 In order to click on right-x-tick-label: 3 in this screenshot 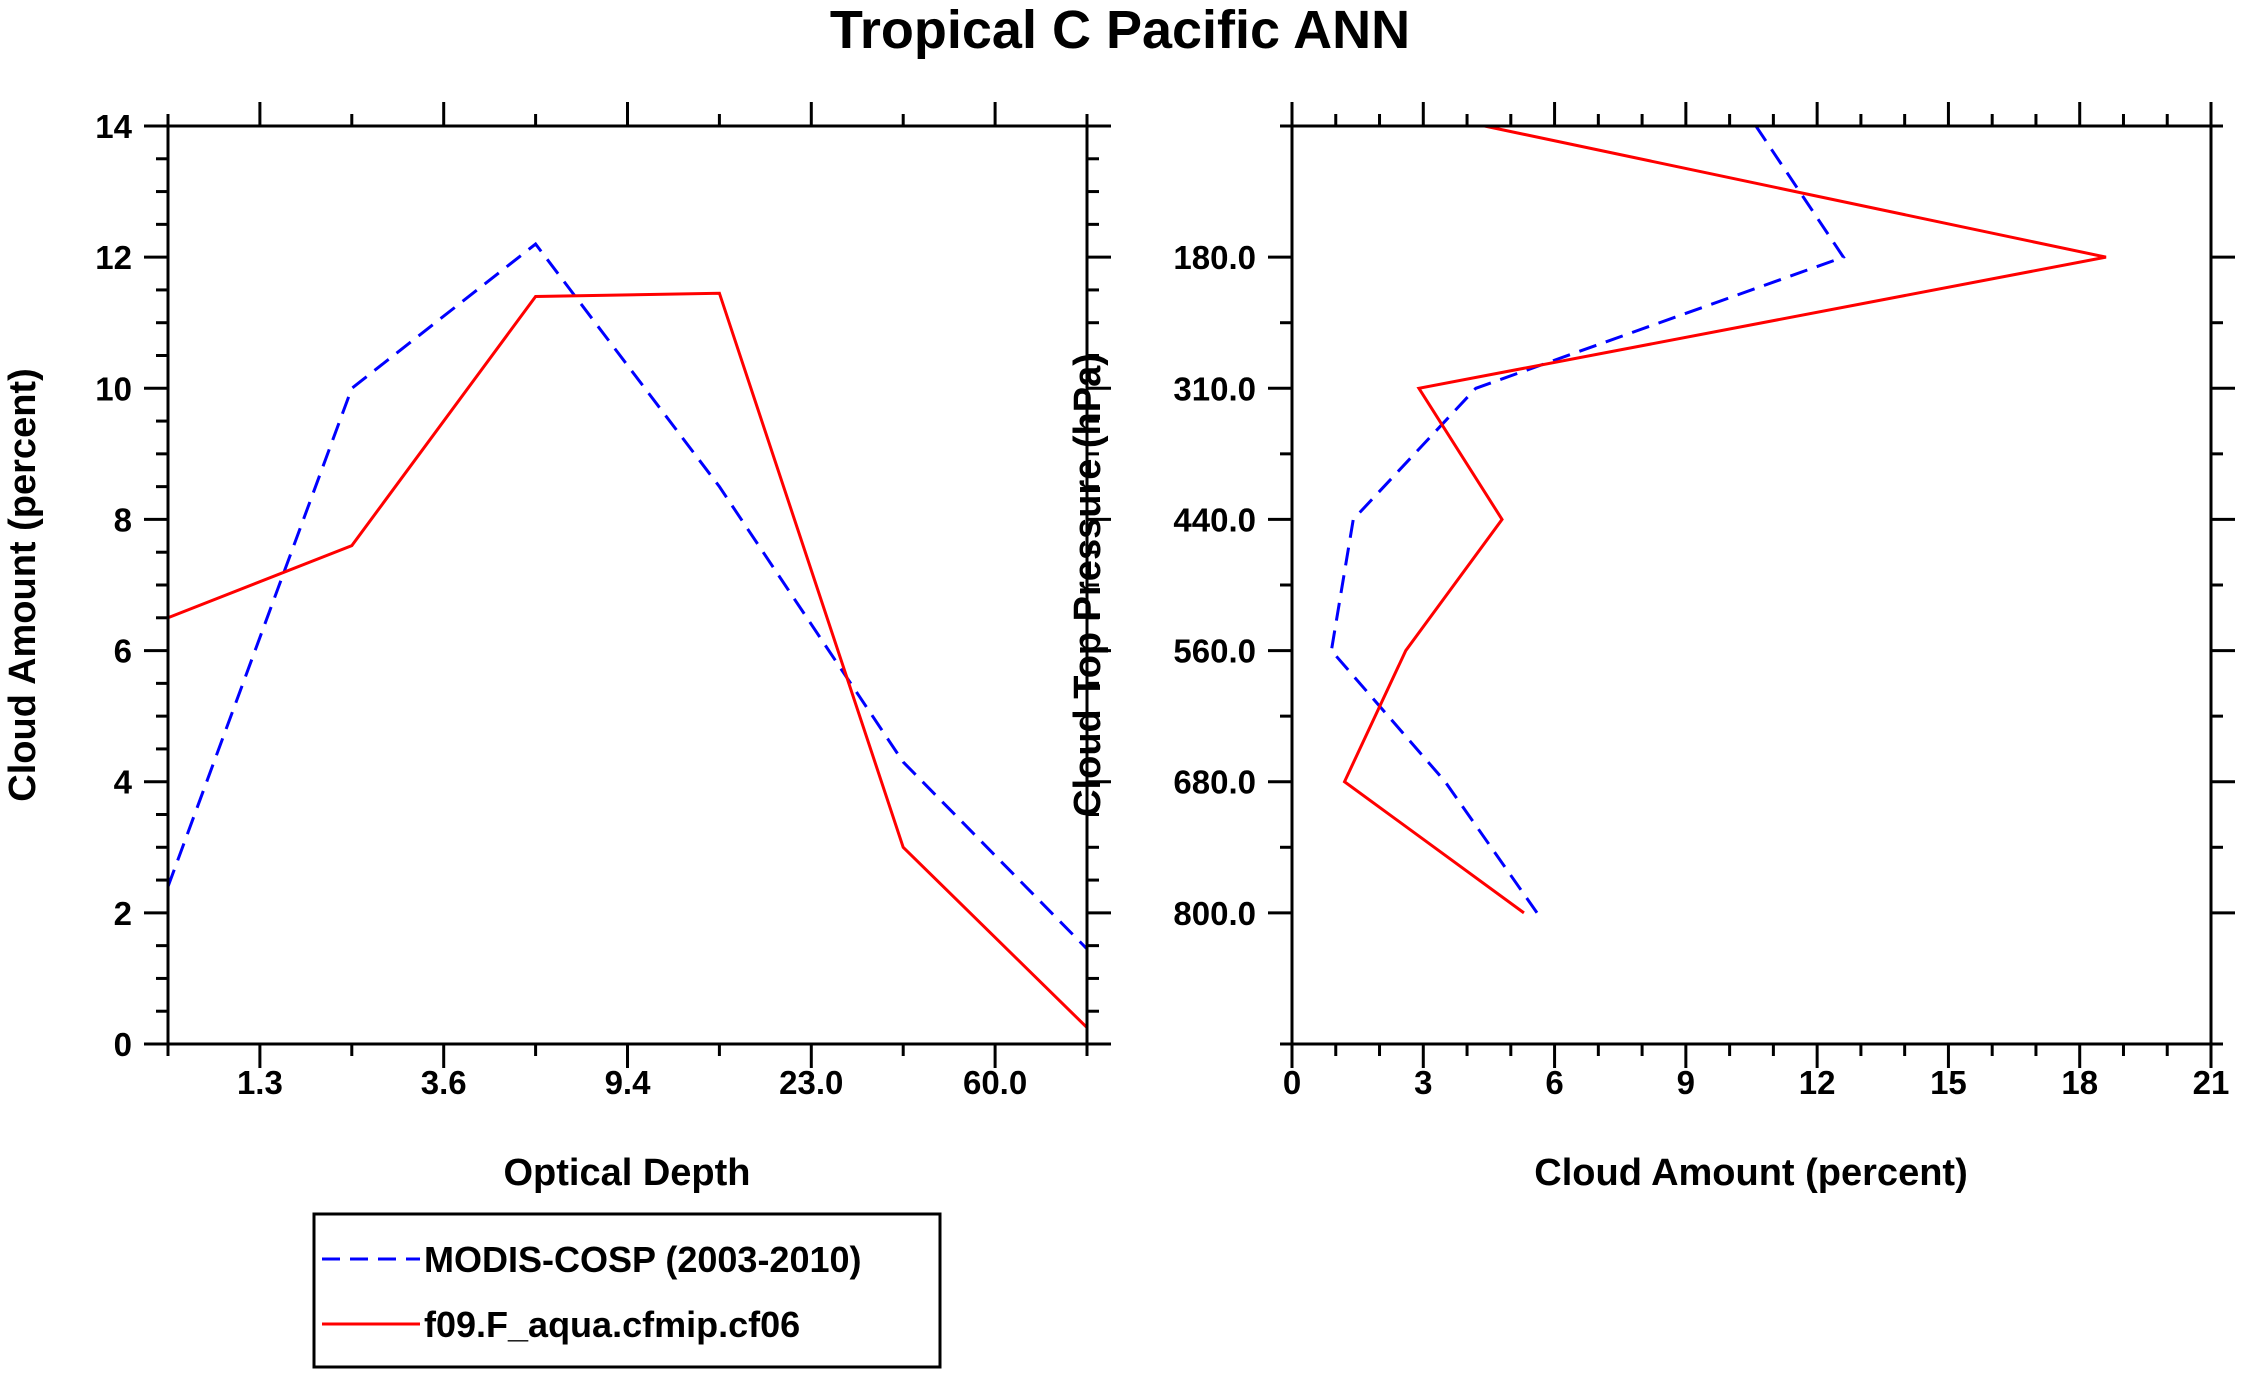, I will do `click(1423, 1082)`.